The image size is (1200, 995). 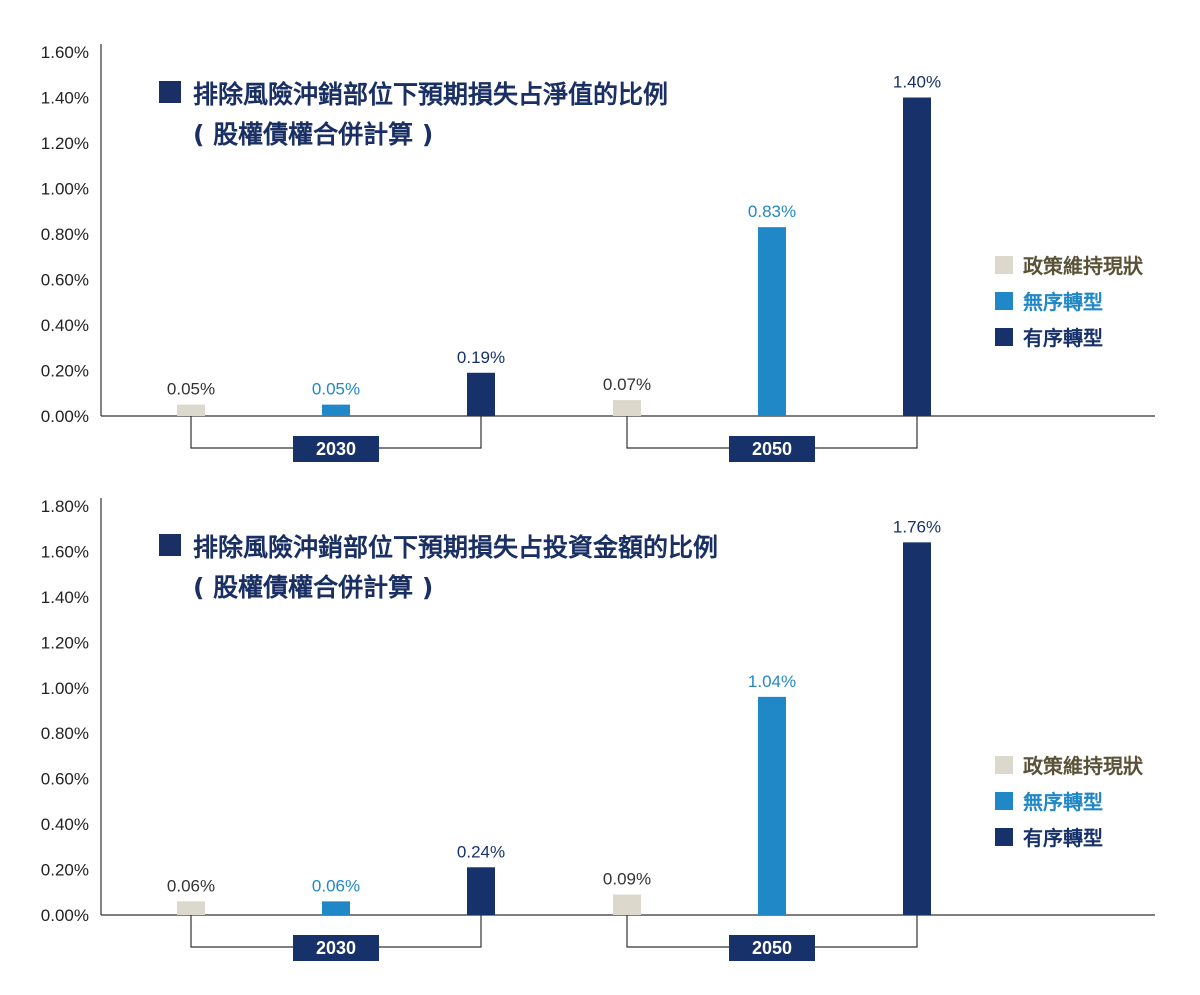 I want to click on data-label: 1.40%, so click(x=917, y=82).